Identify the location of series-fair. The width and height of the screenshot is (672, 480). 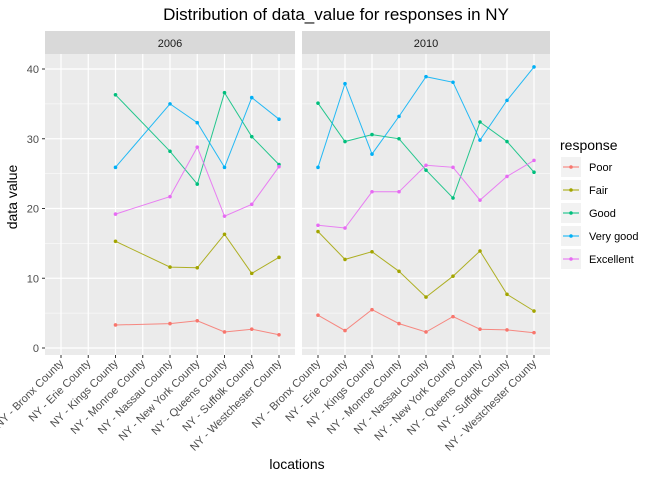
(197, 254).